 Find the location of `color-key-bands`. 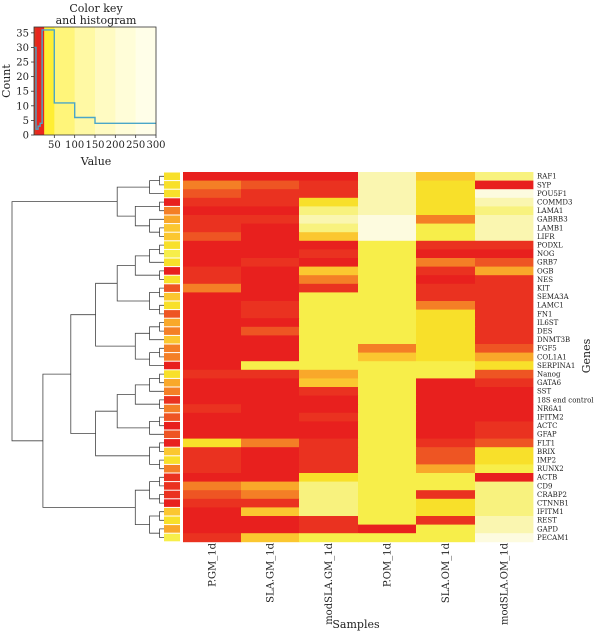

color-key-bands is located at coordinates (95, 81).